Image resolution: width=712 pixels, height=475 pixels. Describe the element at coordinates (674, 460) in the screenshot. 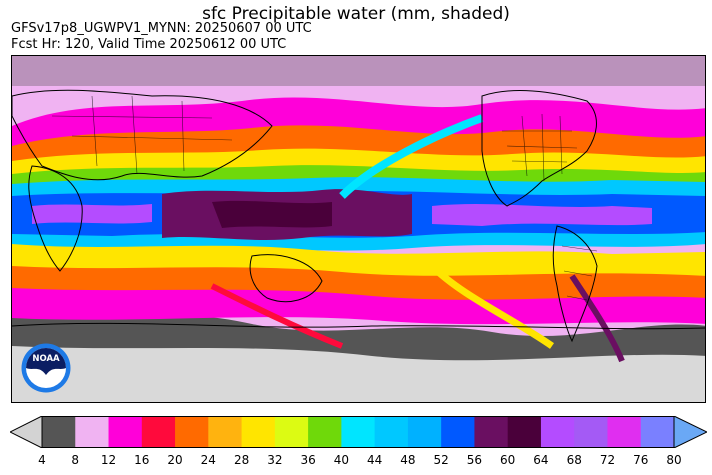

I see `colorbar-tick-label: 80` at that location.